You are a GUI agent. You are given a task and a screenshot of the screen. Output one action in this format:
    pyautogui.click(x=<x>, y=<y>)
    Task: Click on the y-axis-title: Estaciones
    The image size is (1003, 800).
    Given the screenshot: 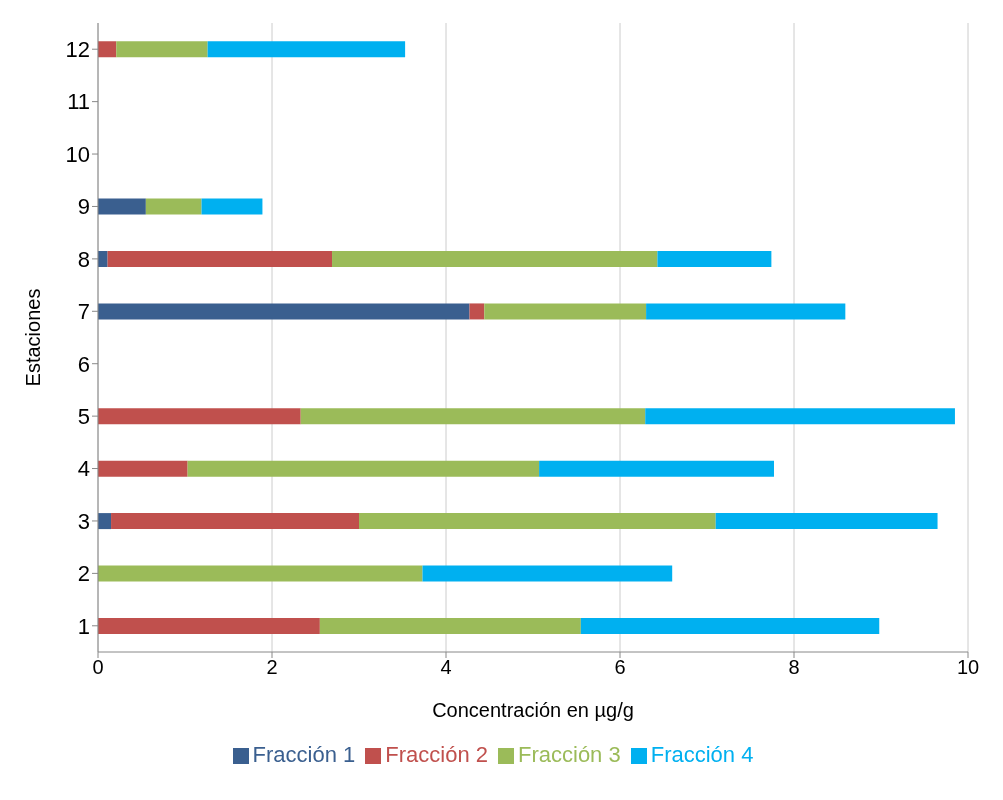 What is the action you would take?
    pyautogui.click(x=33, y=337)
    